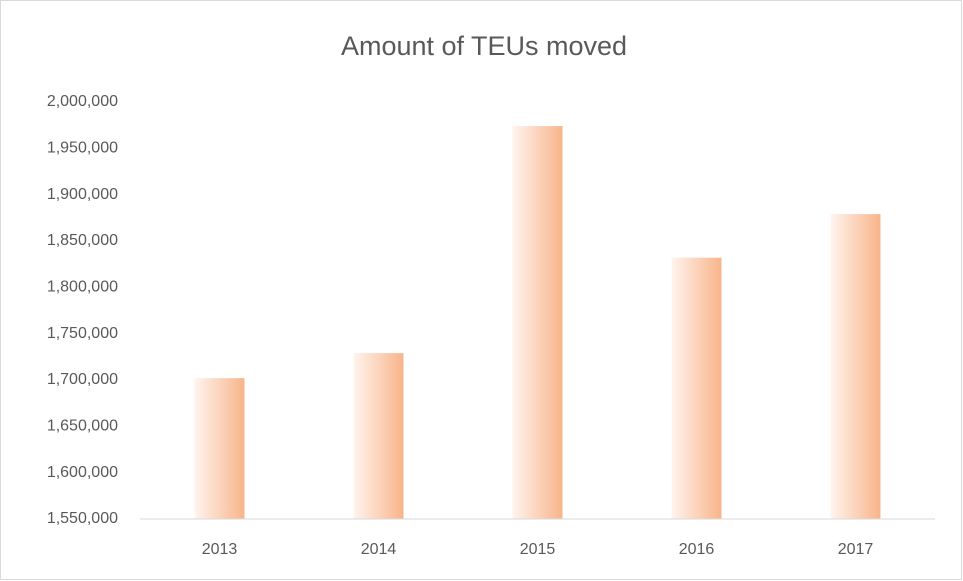  Describe the element at coordinates (484, 46) in the screenshot. I see `chart-title: Amount of TEUs moved` at that location.